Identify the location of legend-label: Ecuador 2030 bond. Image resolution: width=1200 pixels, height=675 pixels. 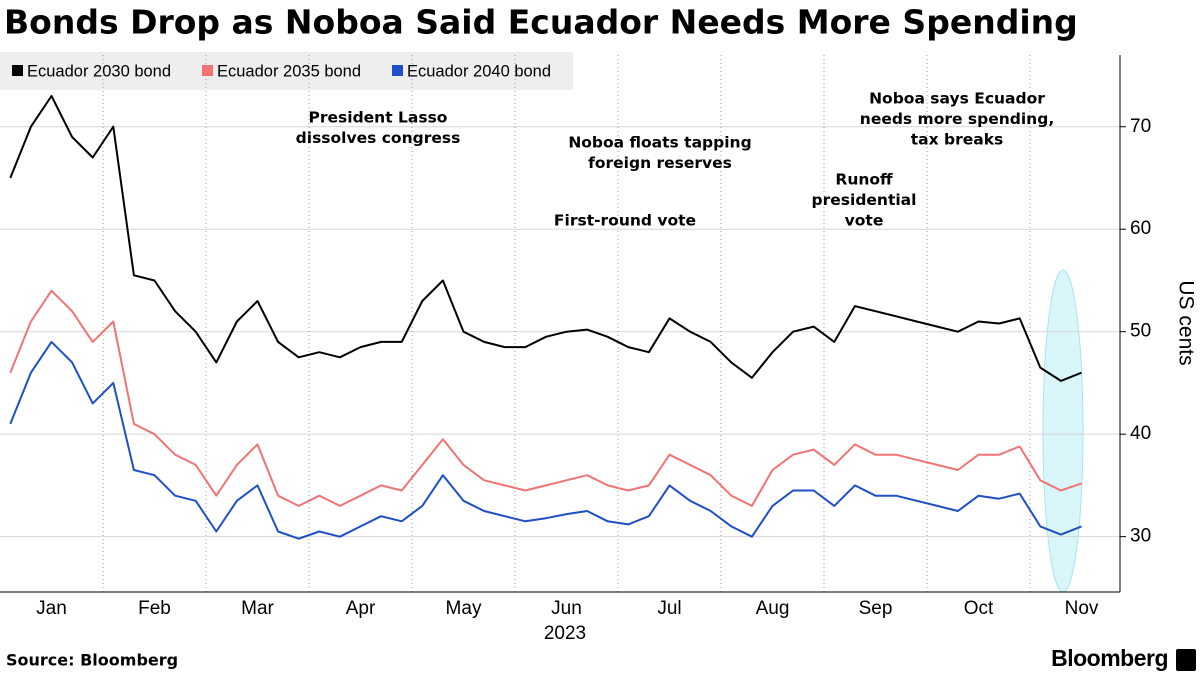
(99, 71).